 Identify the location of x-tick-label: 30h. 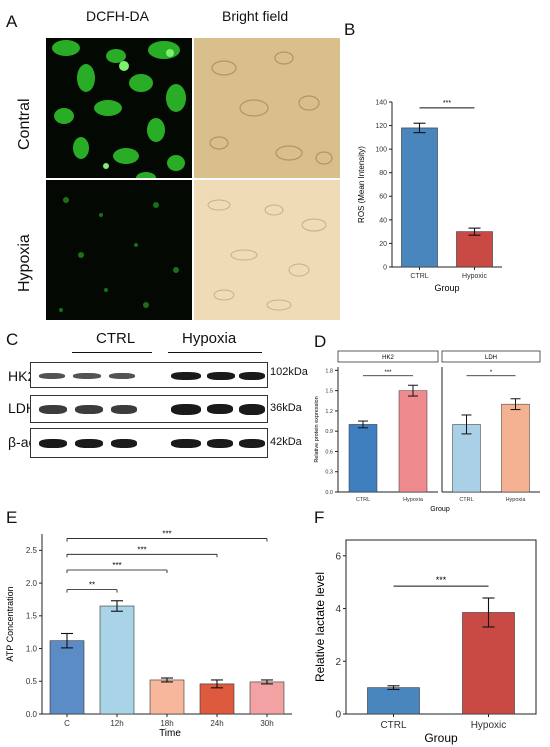
(266, 723).